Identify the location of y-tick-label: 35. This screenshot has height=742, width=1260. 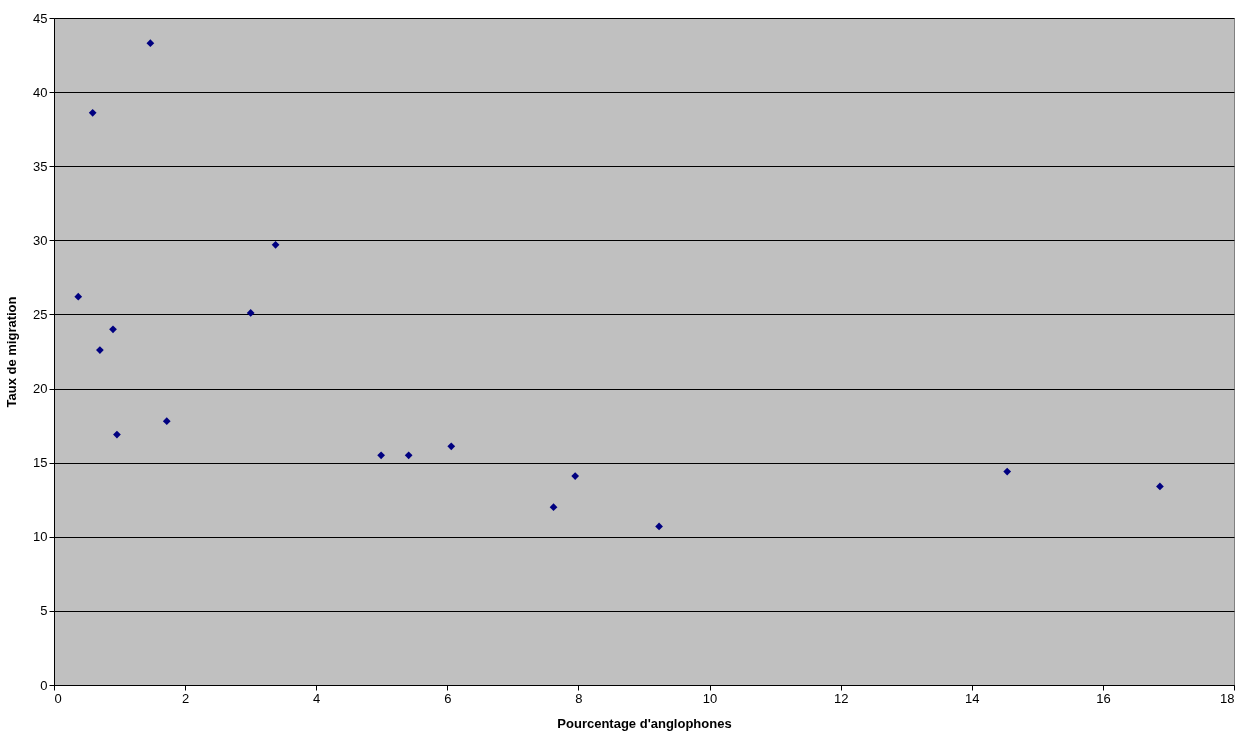
(40, 166).